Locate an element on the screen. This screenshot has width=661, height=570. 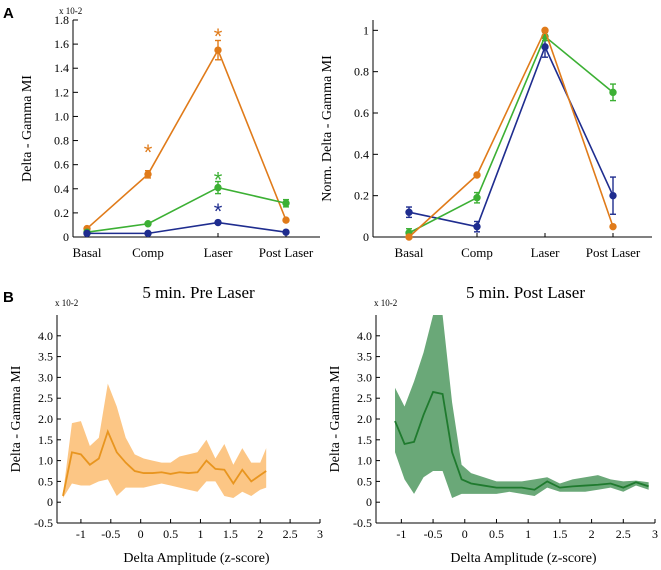
a2-category-label: Laser is located at coordinates (546, 252).